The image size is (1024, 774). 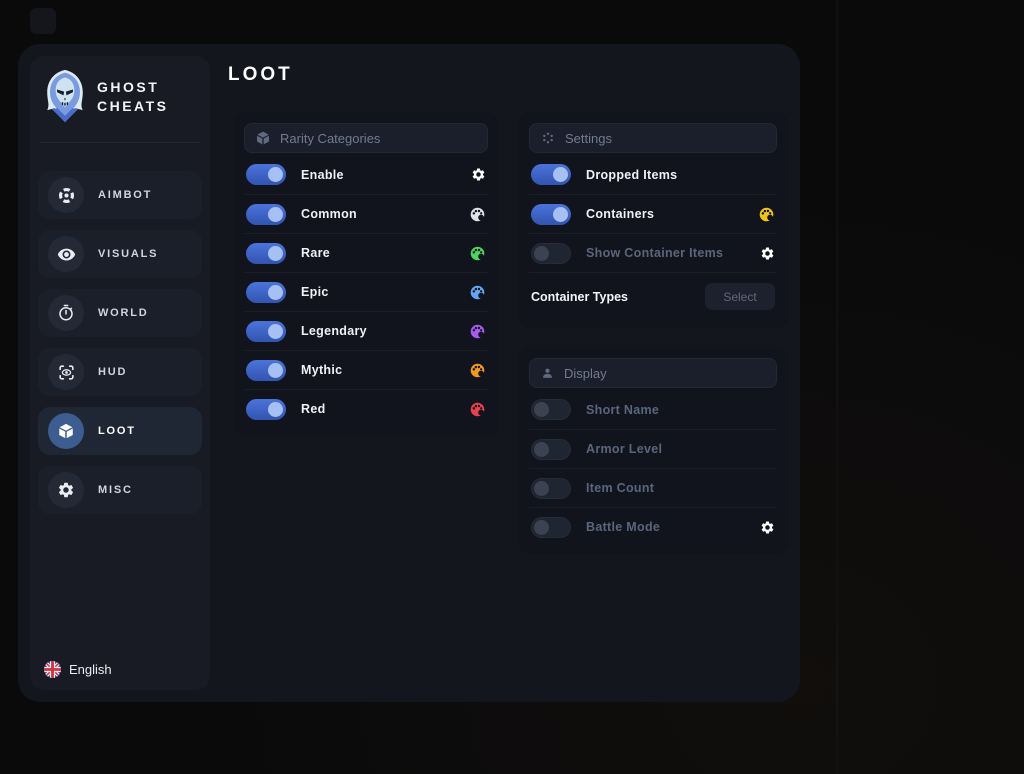 I want to click on row-containers: Containers, so click(x=653, y=213).